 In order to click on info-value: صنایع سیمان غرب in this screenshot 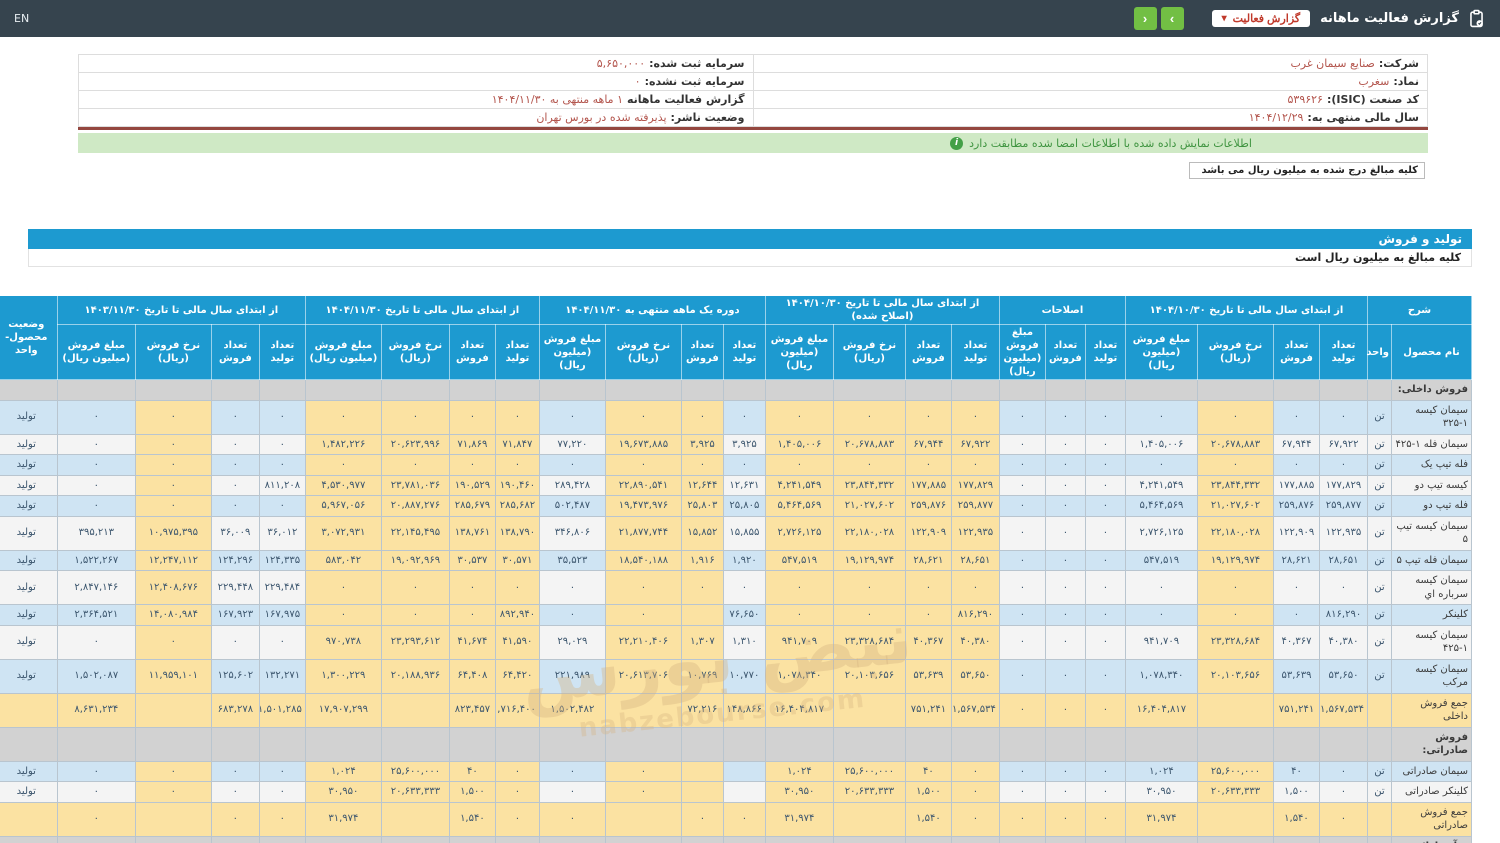, I will do `click(1332, 63)`.